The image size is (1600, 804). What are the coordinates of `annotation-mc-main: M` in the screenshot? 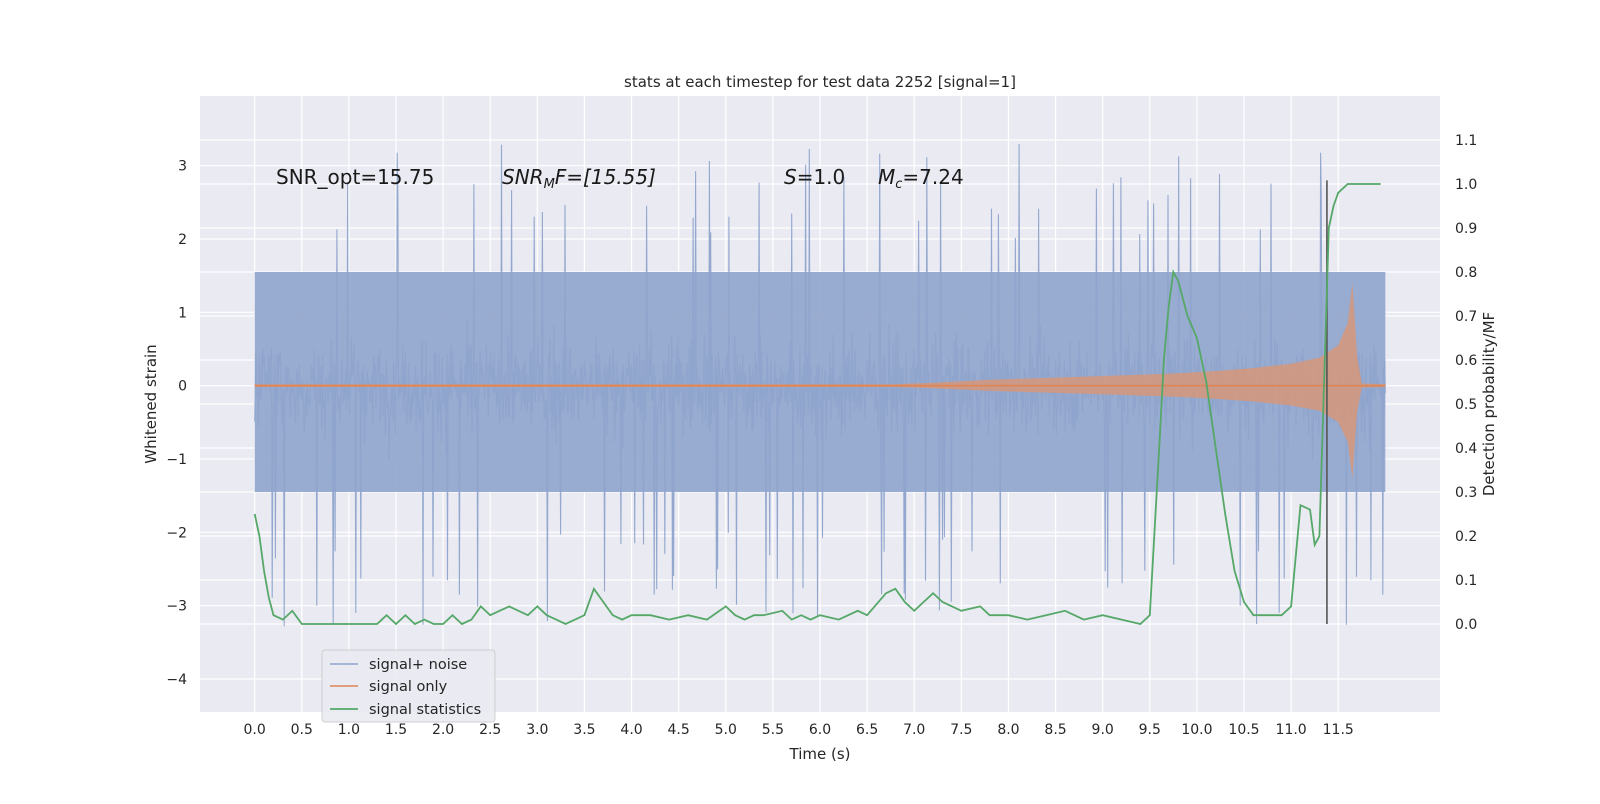 It's located at (886, 177).